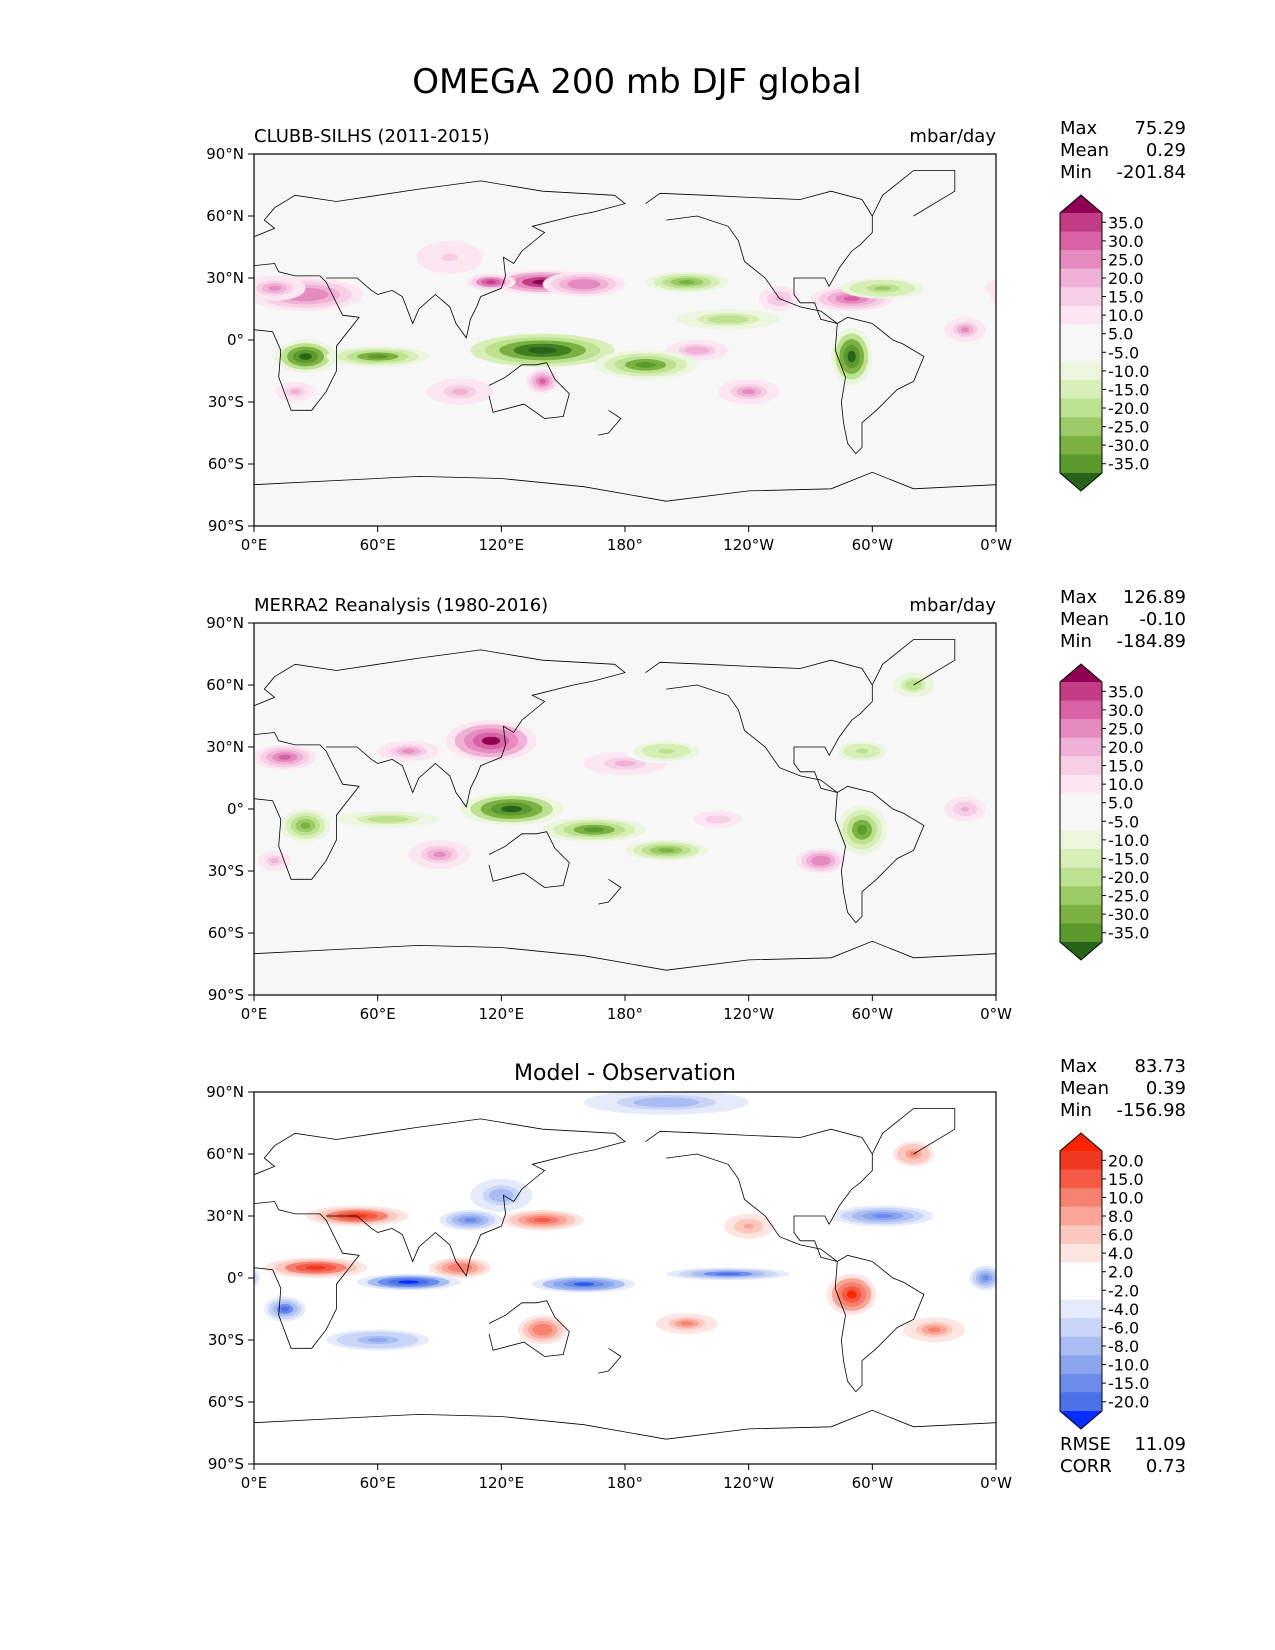  I want to click on stat-value: 83.73, so click(1160, 1066).